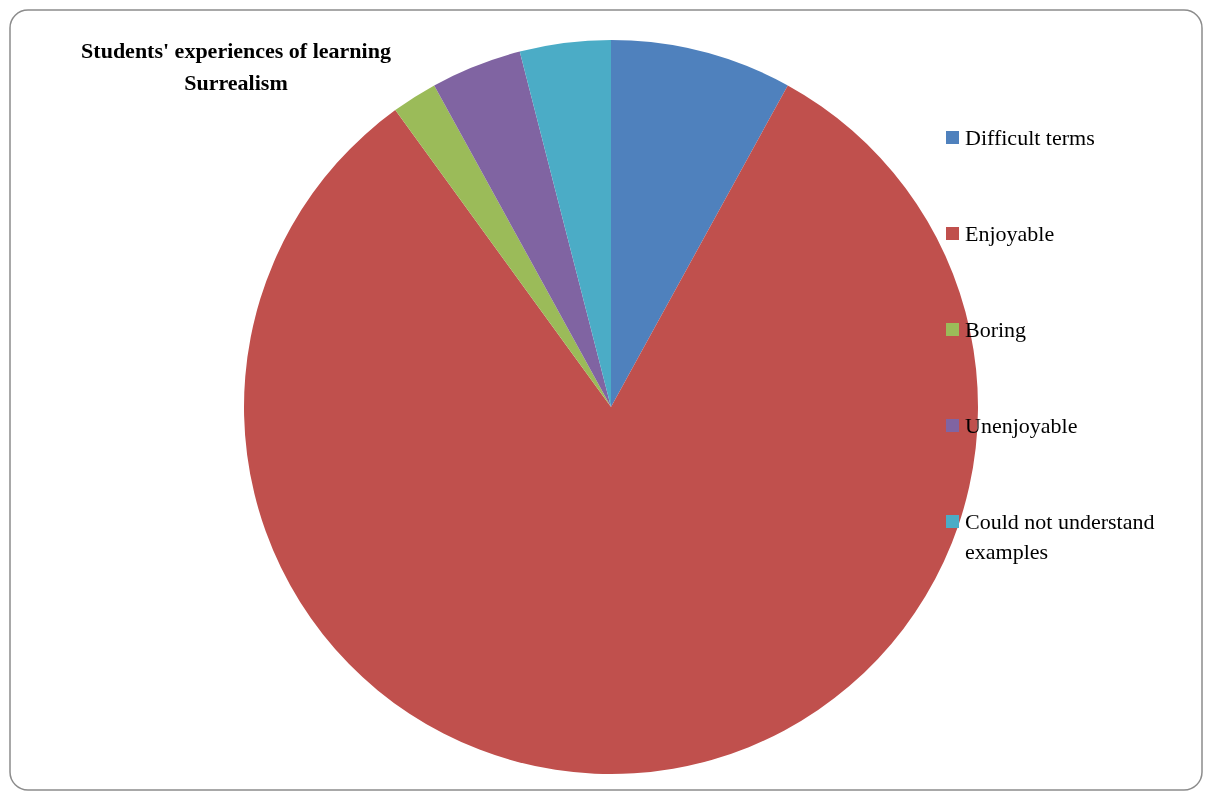 The image size is (1212, 800). I want to click on legend-label: Difficult terms, so click(1030, 137).